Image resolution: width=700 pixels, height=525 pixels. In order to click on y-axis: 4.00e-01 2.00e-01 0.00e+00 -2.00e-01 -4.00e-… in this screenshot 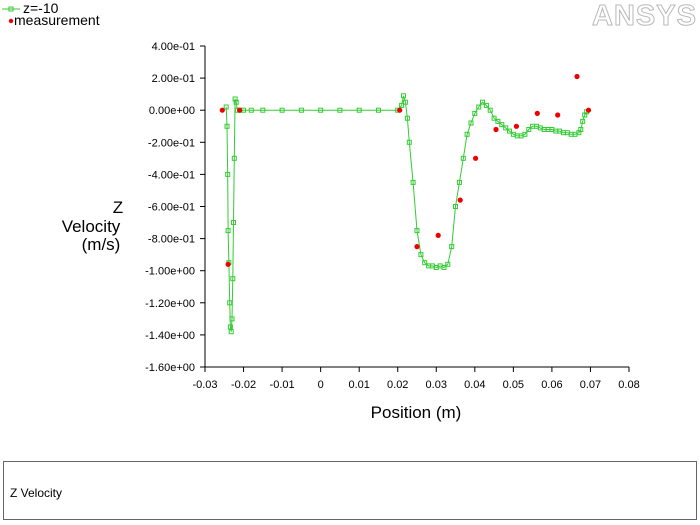, I will do `click(175, 207)`.